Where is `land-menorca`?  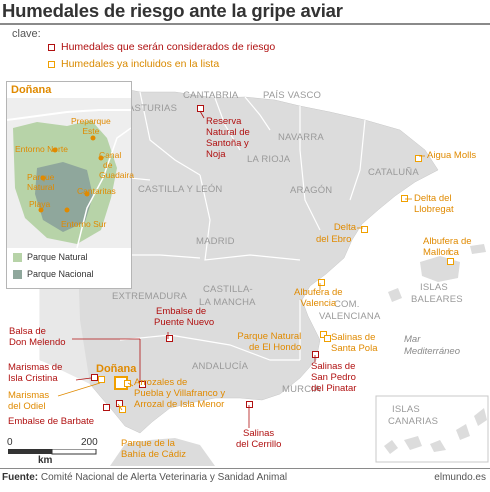 land-menorca is located at coordinates (478, 249).